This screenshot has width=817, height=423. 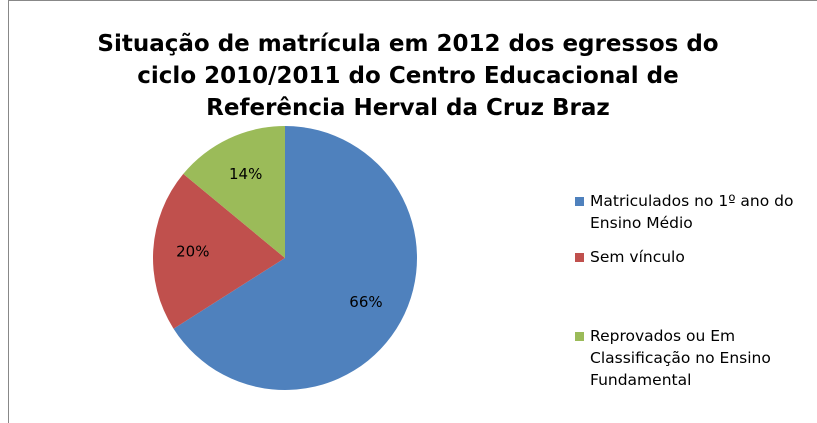 I want to click on data-label: 66%, so click(x=365, y=302).